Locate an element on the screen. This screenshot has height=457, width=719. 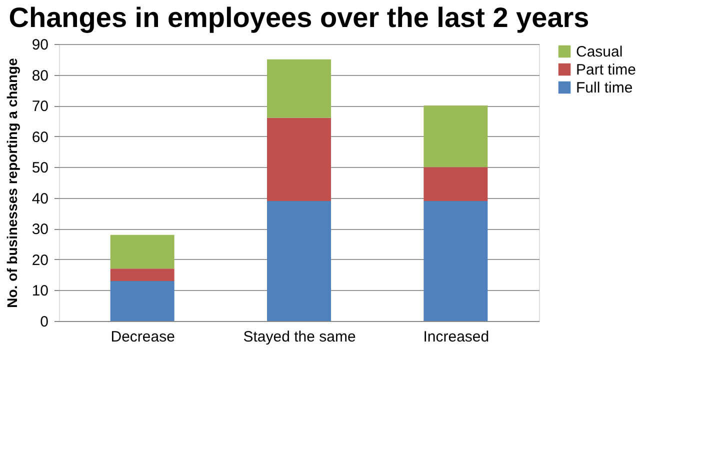
y-tick-label: 20 is located at coordinates (40, 260).